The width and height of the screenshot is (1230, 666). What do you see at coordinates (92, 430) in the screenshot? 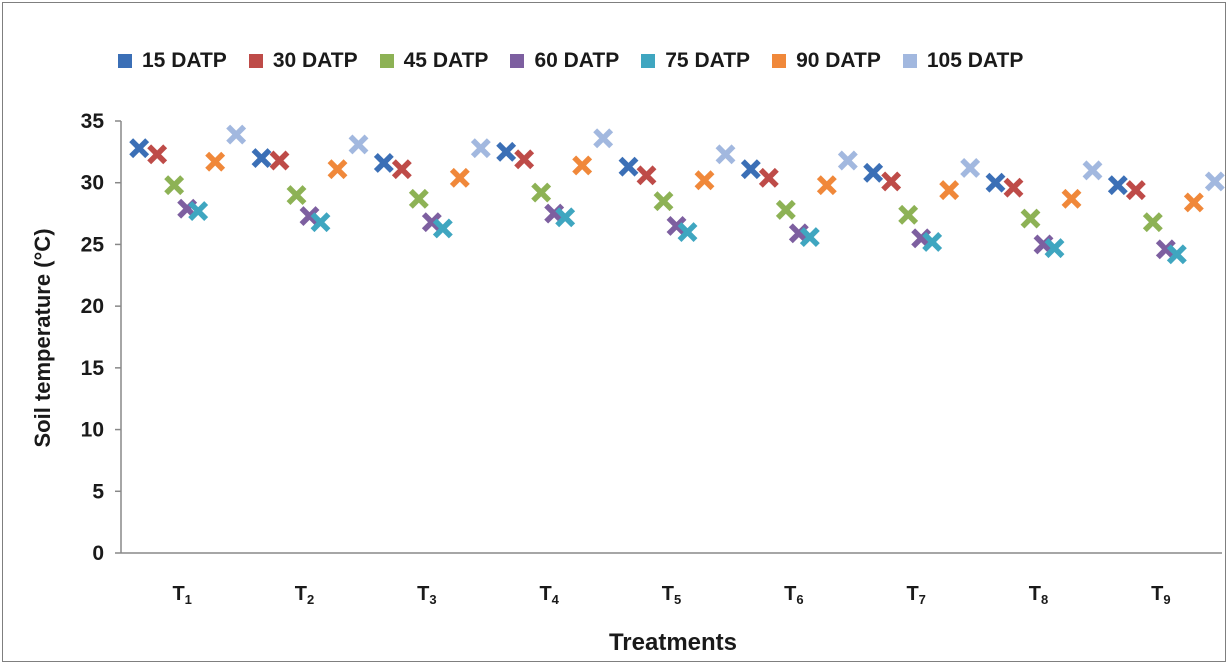
I see `y-tick-label: 10` at bounding box center [92, 430].